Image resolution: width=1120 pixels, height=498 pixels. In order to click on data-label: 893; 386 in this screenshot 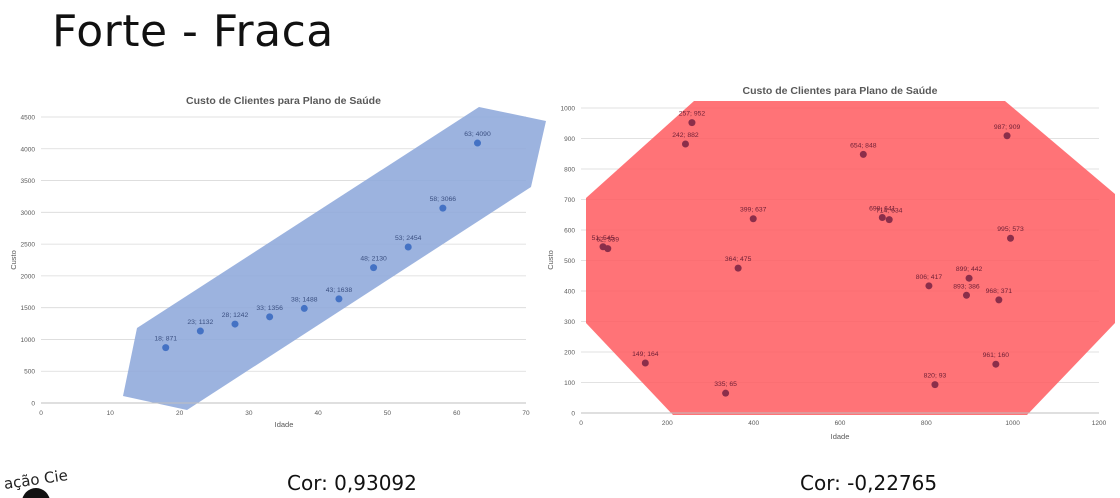, I will do `click(966, 286)`.